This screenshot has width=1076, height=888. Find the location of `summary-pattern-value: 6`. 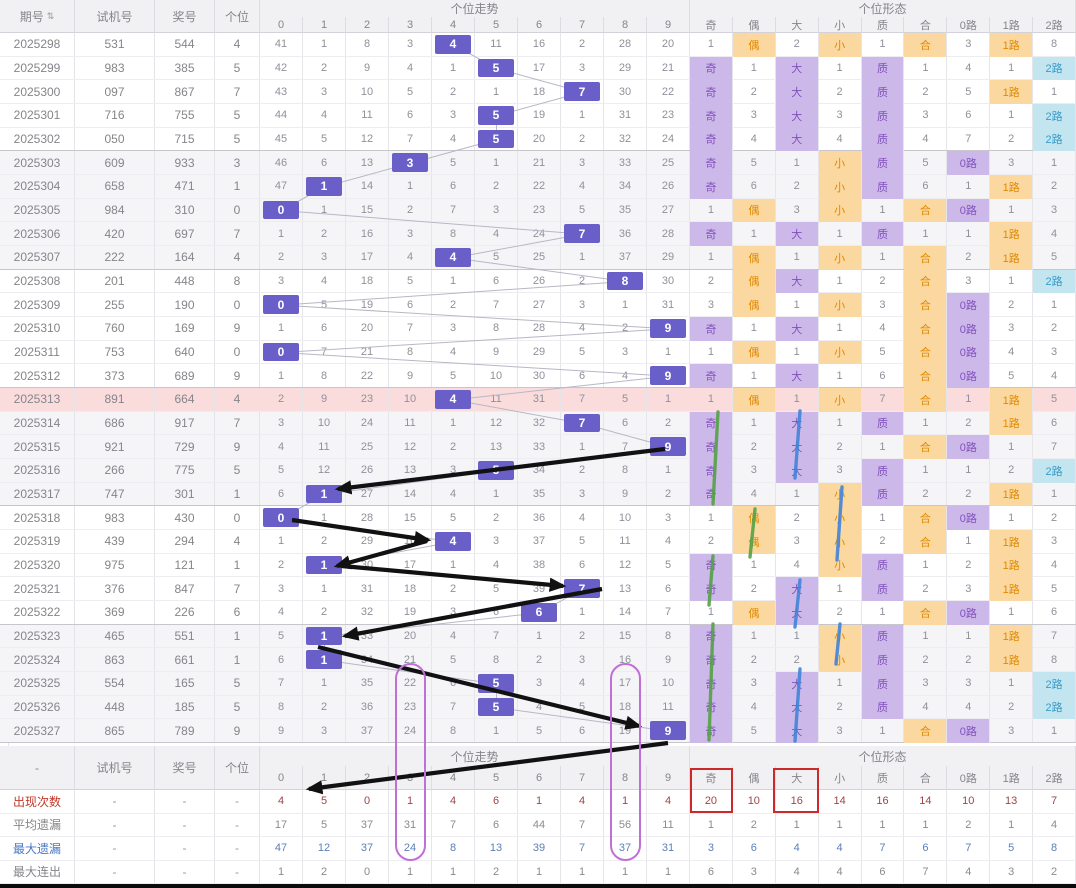

summary-pattern-value: 6 is located at coordinates (711, 871).